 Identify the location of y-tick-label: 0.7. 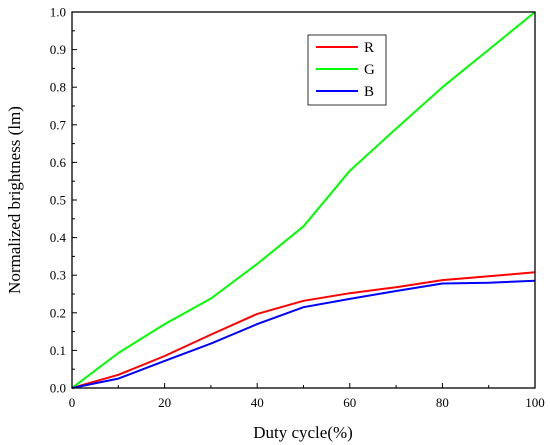
(58, 124).